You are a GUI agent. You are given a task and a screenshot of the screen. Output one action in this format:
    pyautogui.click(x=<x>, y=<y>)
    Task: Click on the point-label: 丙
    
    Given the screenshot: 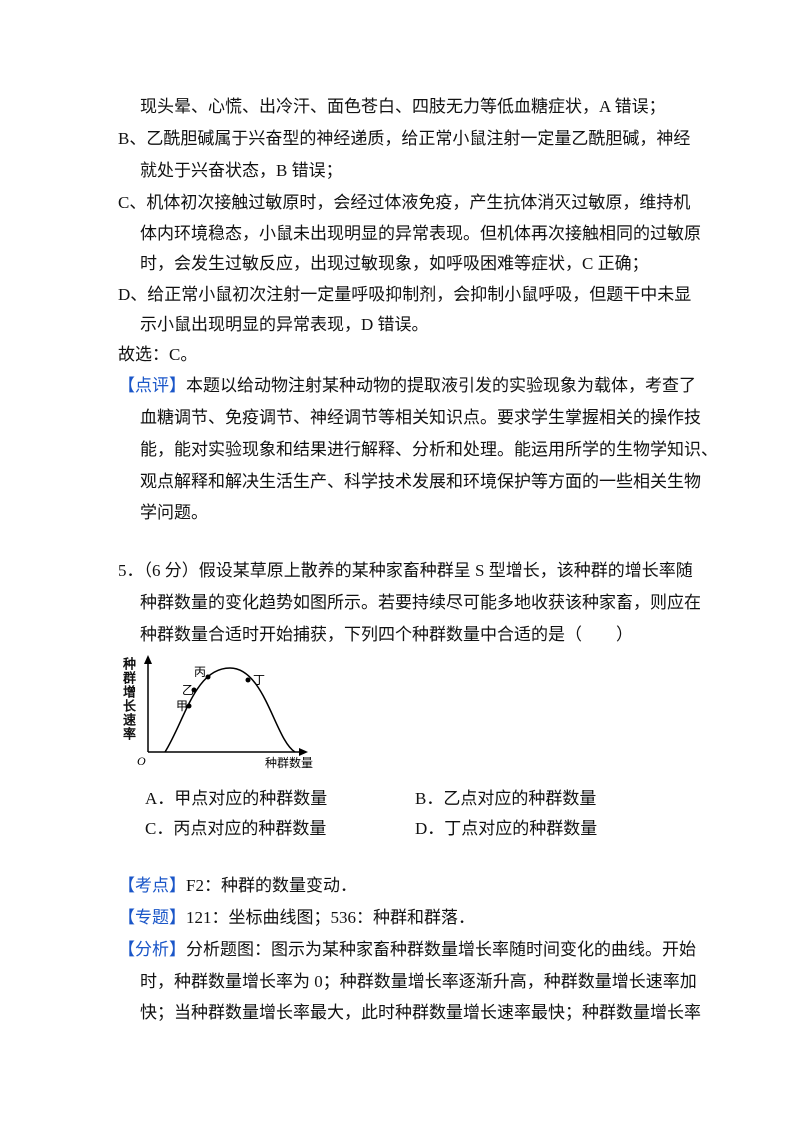 What is the action you would take?
    pyautogui.click(x=200, y=672)
    